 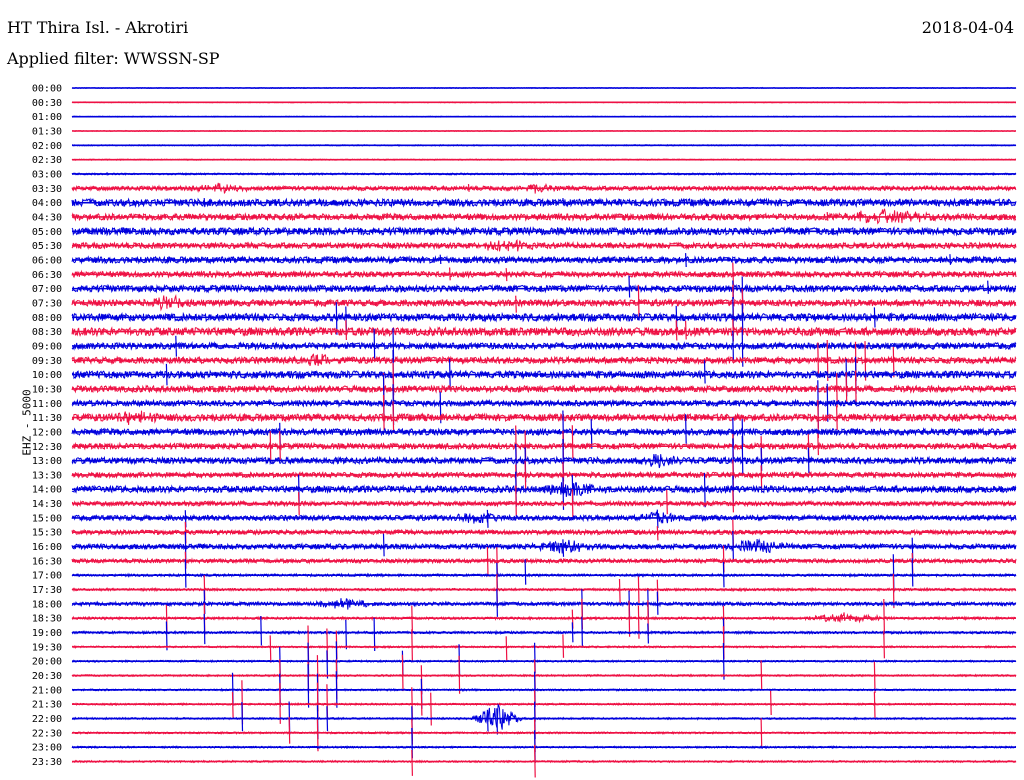 What do you see at coordinates (47, 275) in the screenshot?
I see `time-label: 06:30` at bounding box center [47, 275].